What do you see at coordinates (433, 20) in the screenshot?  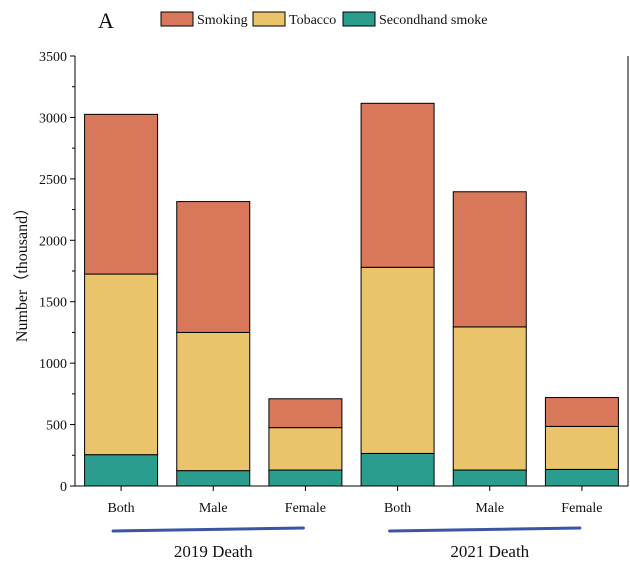 I see `legend-entry-label: Secondhand smoke` at bounding box center [433, 20].